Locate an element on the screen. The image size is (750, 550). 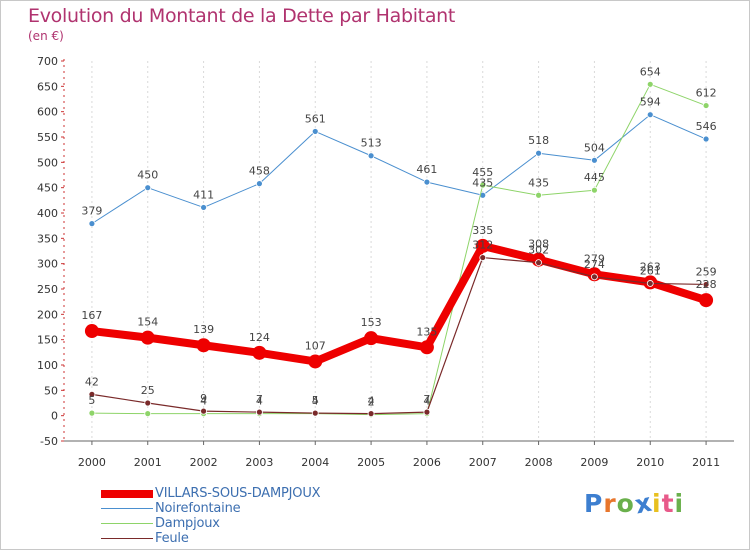
legend-label-noirefontaine: Noirefontaine is located at coordinates (198, 508).